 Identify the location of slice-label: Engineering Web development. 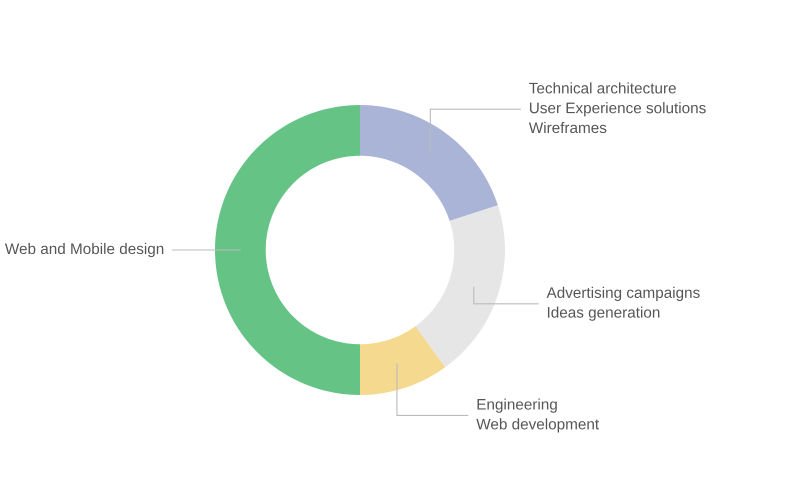
(538, 415).